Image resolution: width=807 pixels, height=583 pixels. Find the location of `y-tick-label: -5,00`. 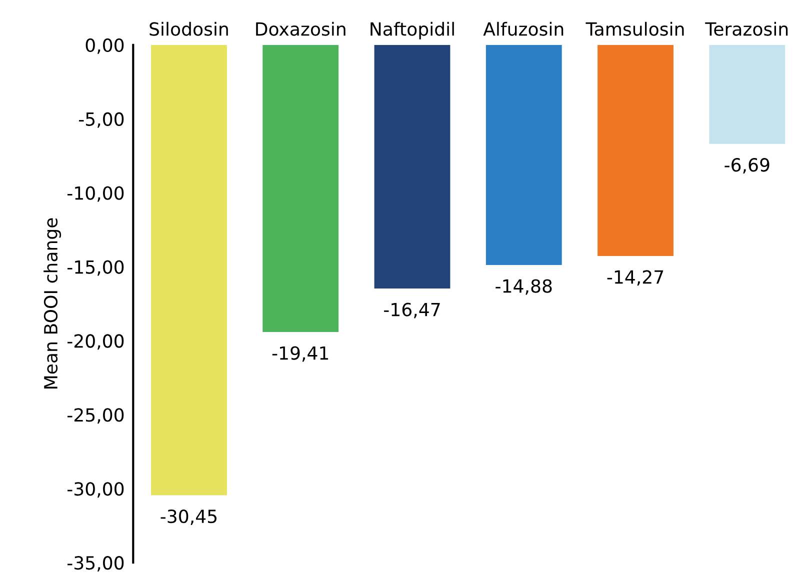

y-tick-label: -5,00 is located at coordinates (101, 120).